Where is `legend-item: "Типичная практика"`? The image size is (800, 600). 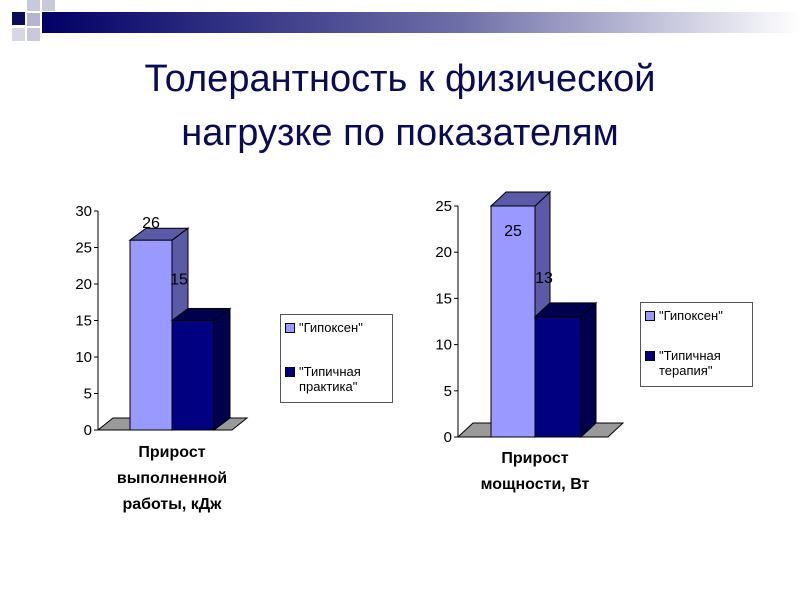
legend-item: "Типичная практика" is located at coordinates (323, 379).